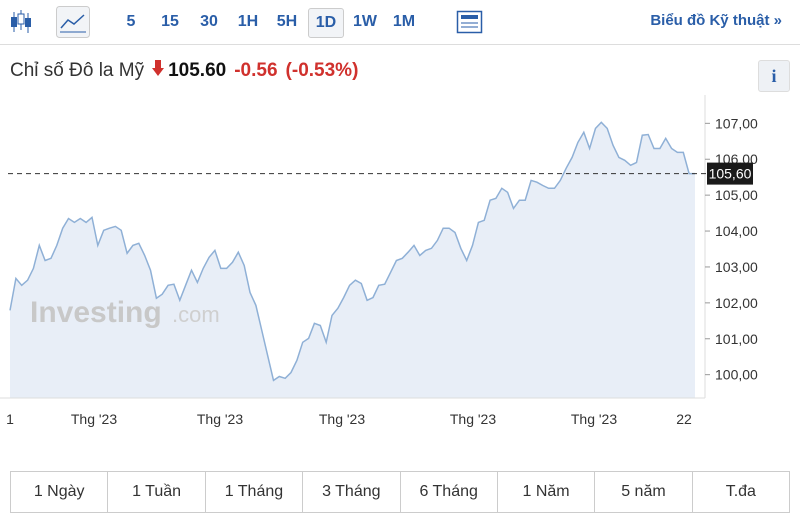 Image resolution: width=800 pixels, height=522 pixels. What do you see at coordinates (73, 22) in the screenshot?
I see `line-chart-icon` at bounding box center [73, 22].